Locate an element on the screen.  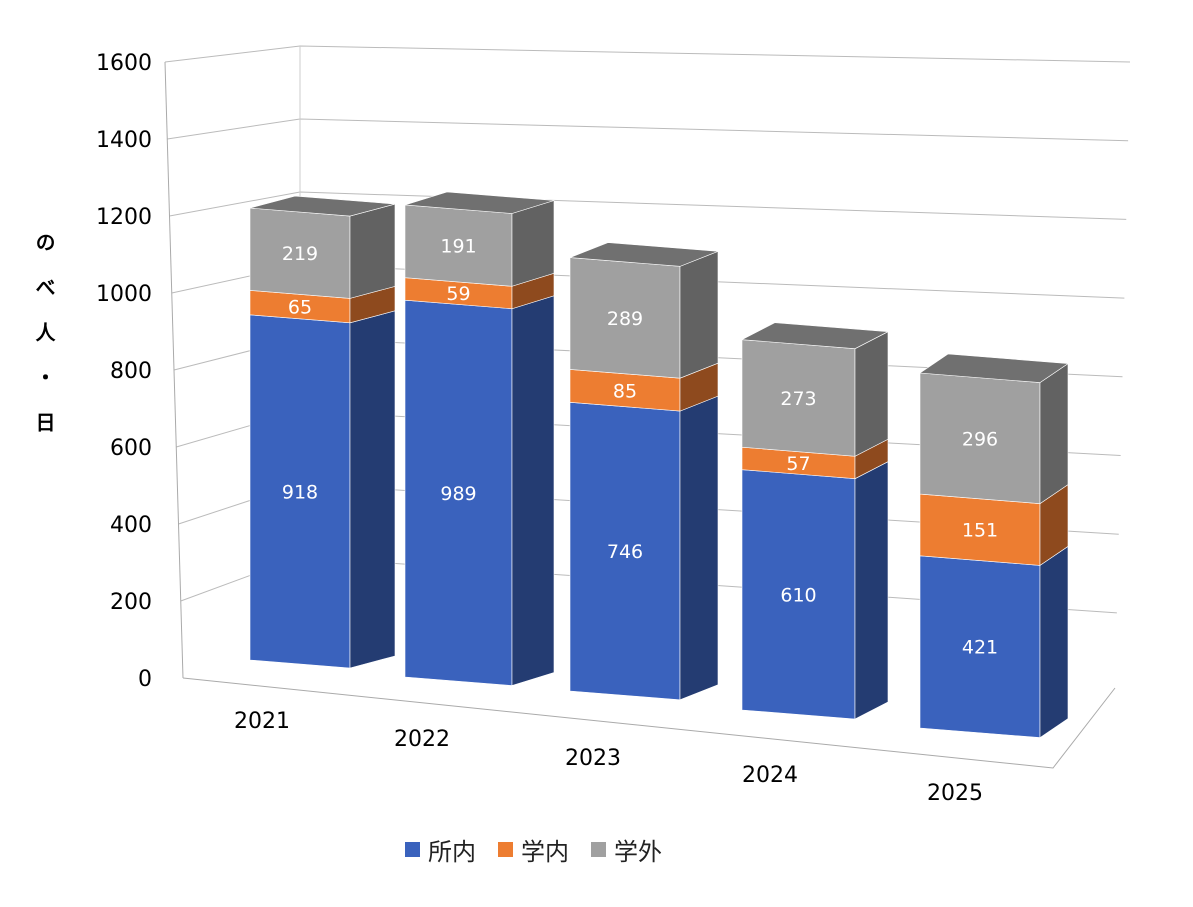
y-tick-label: 1400 is located at coordinates (124, 140).